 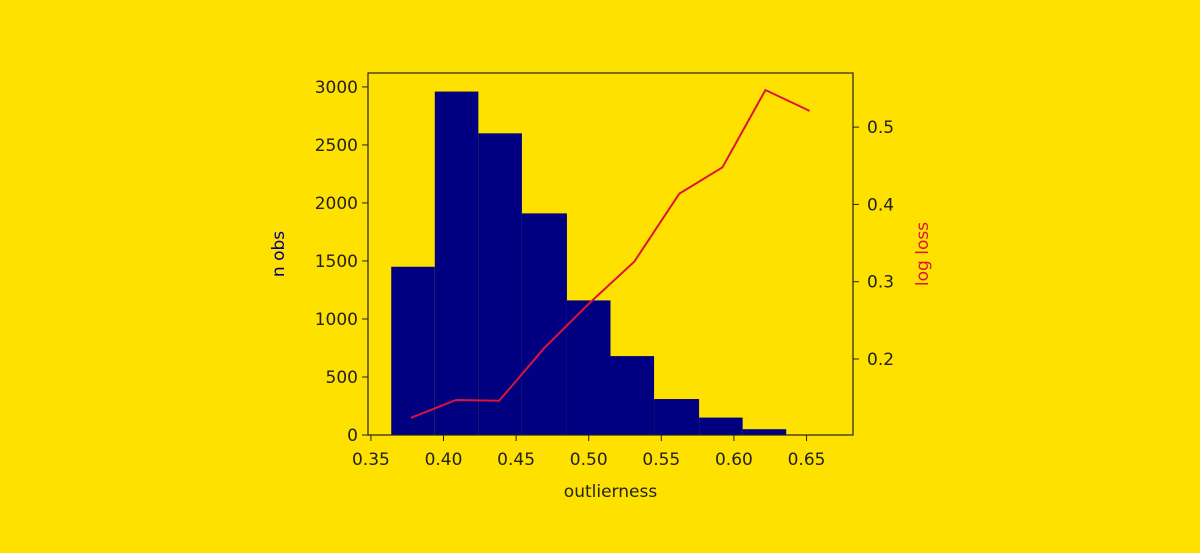 I want to click on y2-tick-label: 0.2, so click(x=880, y=360).